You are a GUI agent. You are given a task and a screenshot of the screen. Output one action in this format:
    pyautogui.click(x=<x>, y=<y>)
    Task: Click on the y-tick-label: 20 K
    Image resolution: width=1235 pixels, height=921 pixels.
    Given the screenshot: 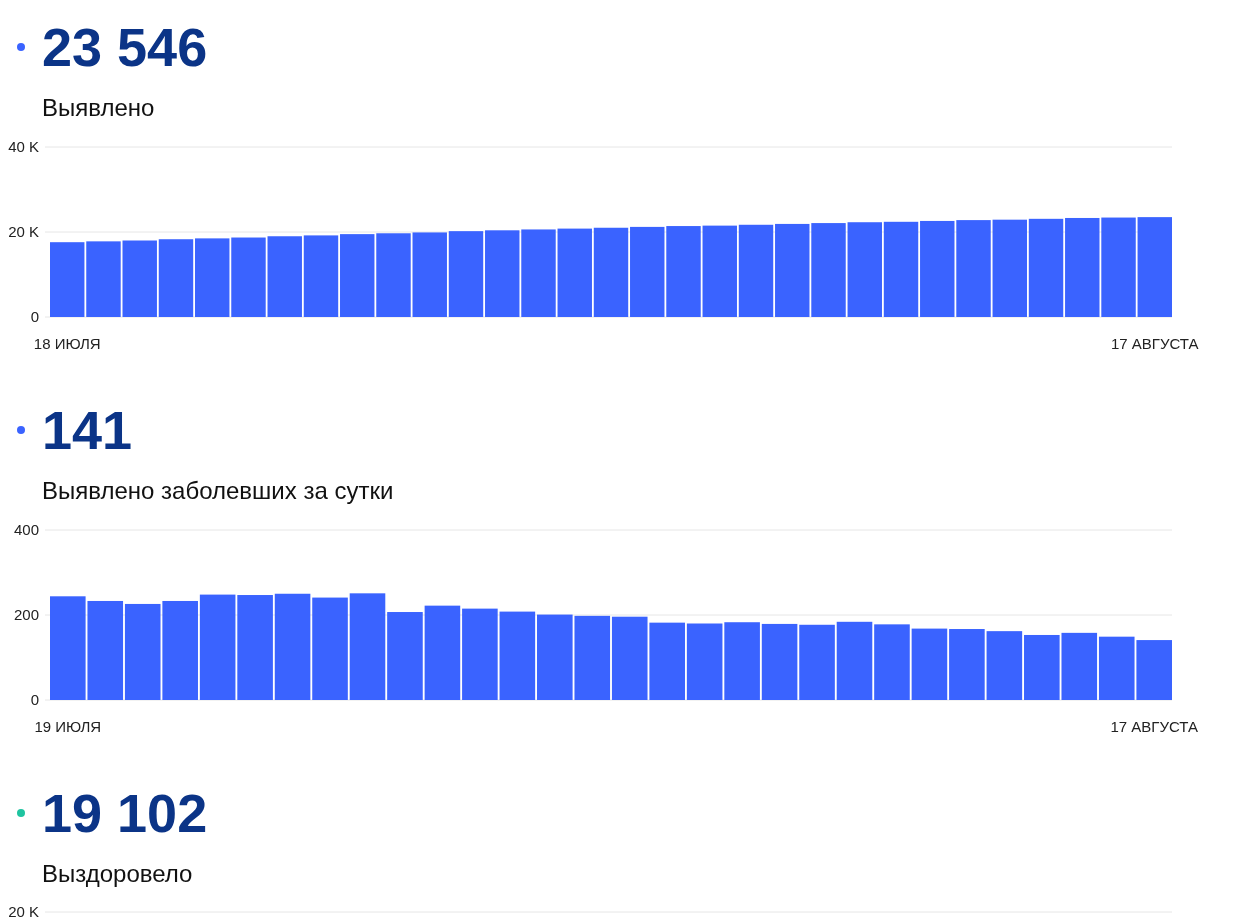 What is the action you would take?
    pyautogui.click(x=23, y=232)
    